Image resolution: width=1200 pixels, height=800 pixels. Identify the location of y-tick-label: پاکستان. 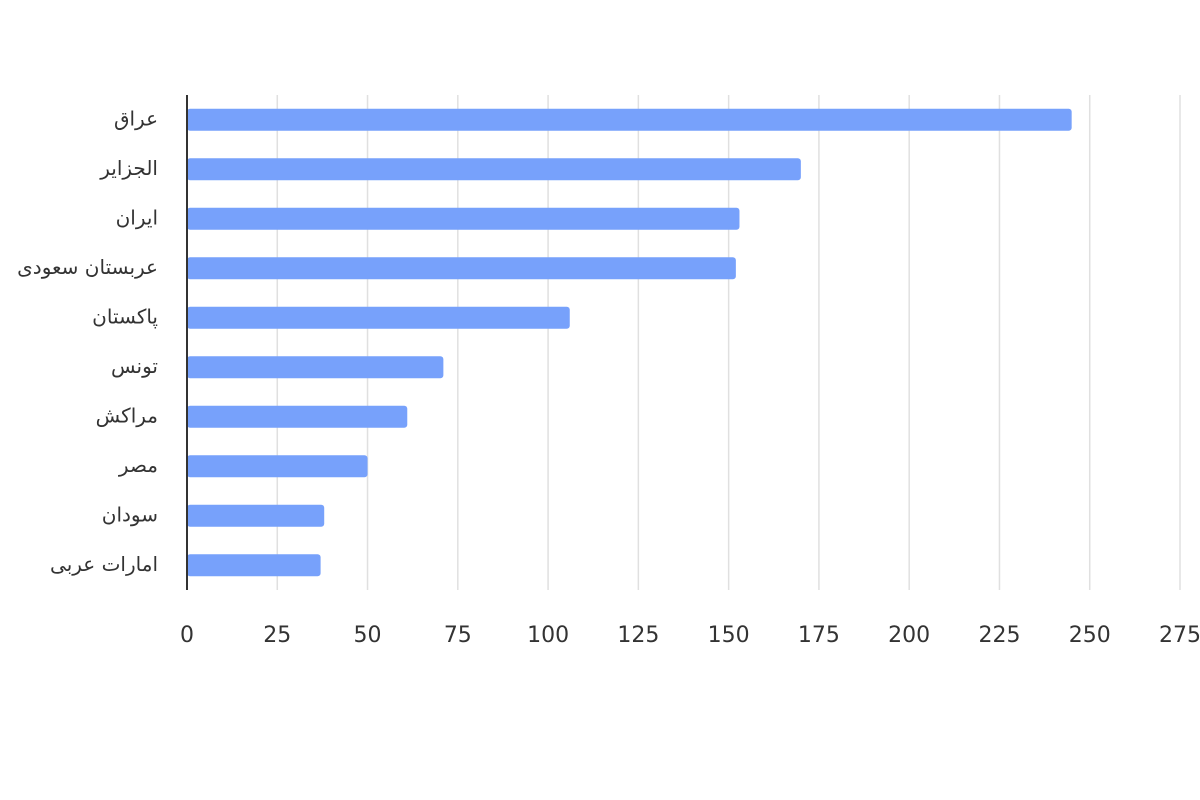
(125, 316).